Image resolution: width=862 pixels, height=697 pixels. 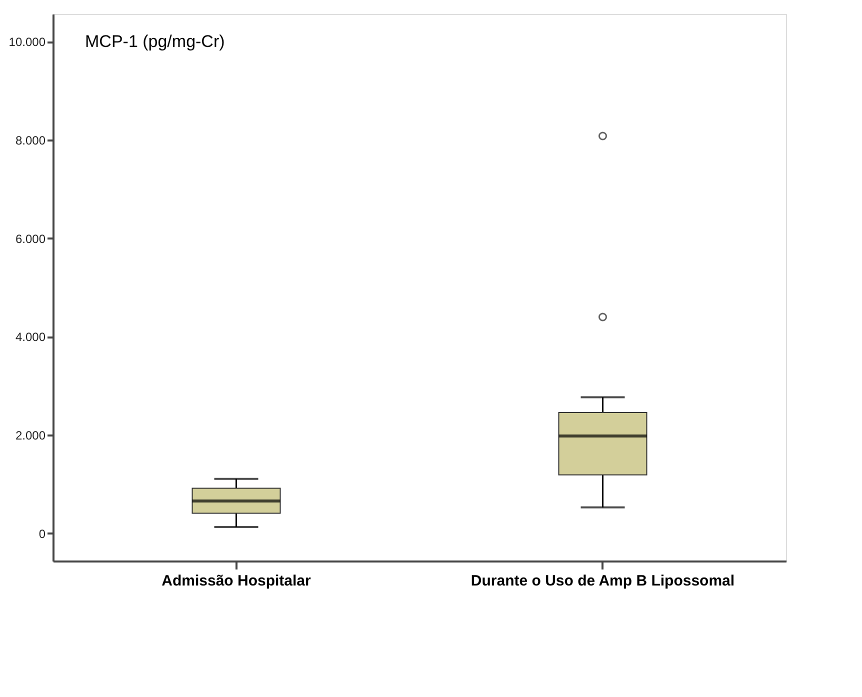 I want to click on y-tick-label: 6.000, so click(x=30, y=239).